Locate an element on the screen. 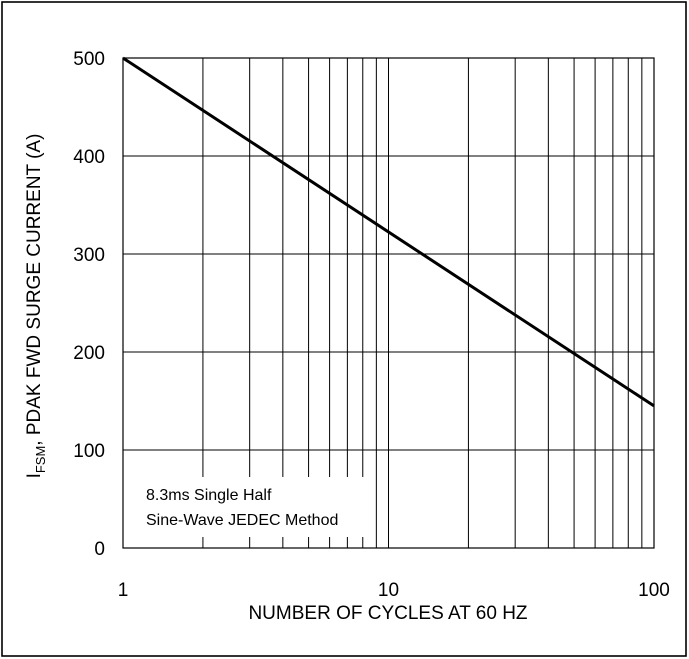 The image size is (689, 659). annotation-line-2: Sine-Wave JEDEC Method is located at coordinates (242, 520).